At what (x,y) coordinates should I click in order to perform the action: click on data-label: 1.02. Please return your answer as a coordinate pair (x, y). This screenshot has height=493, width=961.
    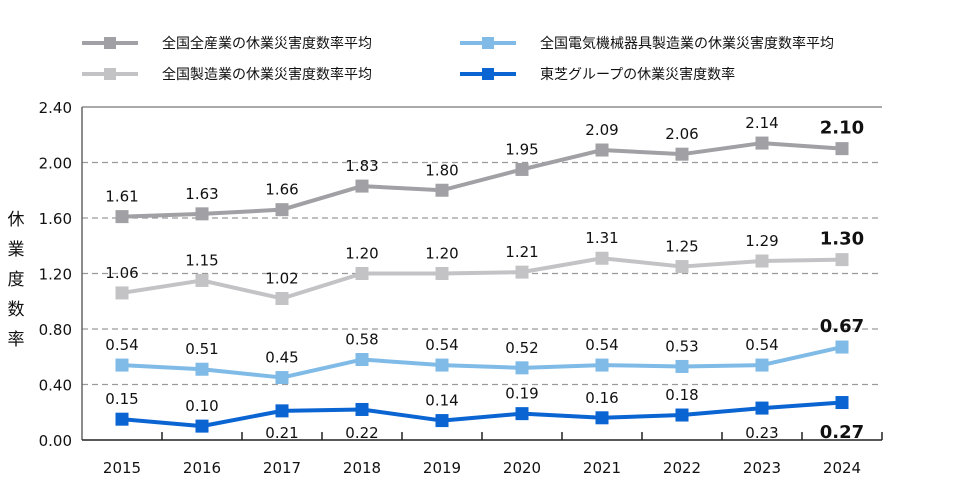
    Looking at the image, I should click on (281, 278).